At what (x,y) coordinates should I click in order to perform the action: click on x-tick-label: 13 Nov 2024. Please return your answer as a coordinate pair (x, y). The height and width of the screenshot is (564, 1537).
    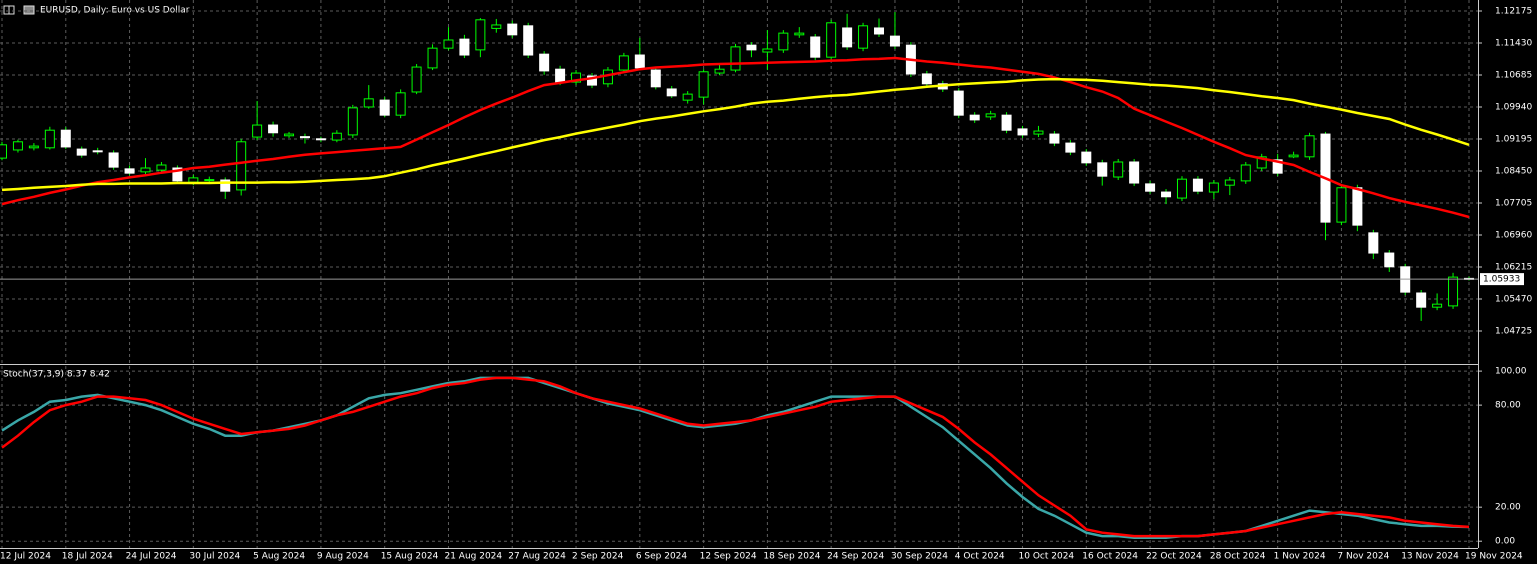
    Looking at the image, I should click on (1430, 557).